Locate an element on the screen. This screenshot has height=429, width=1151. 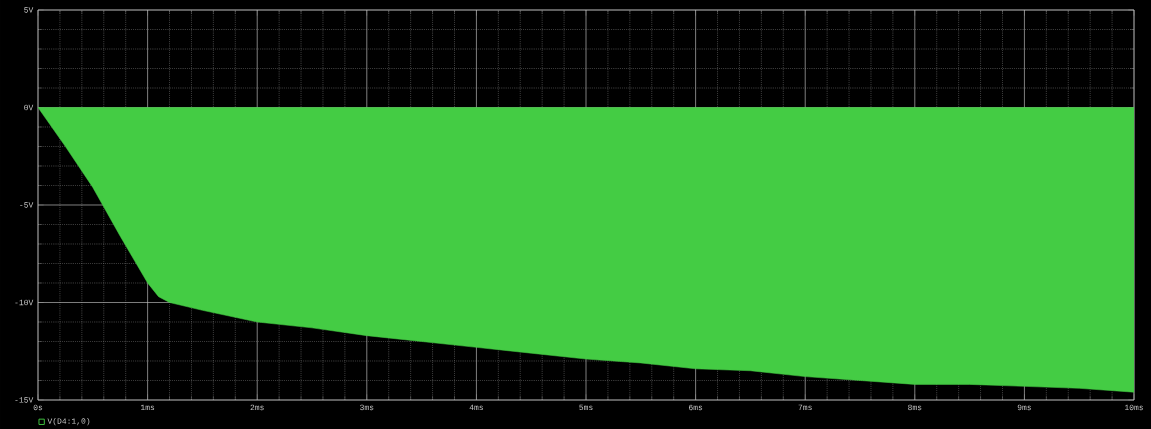
y-tick-label: 0V is located at coordinates (29, 107).